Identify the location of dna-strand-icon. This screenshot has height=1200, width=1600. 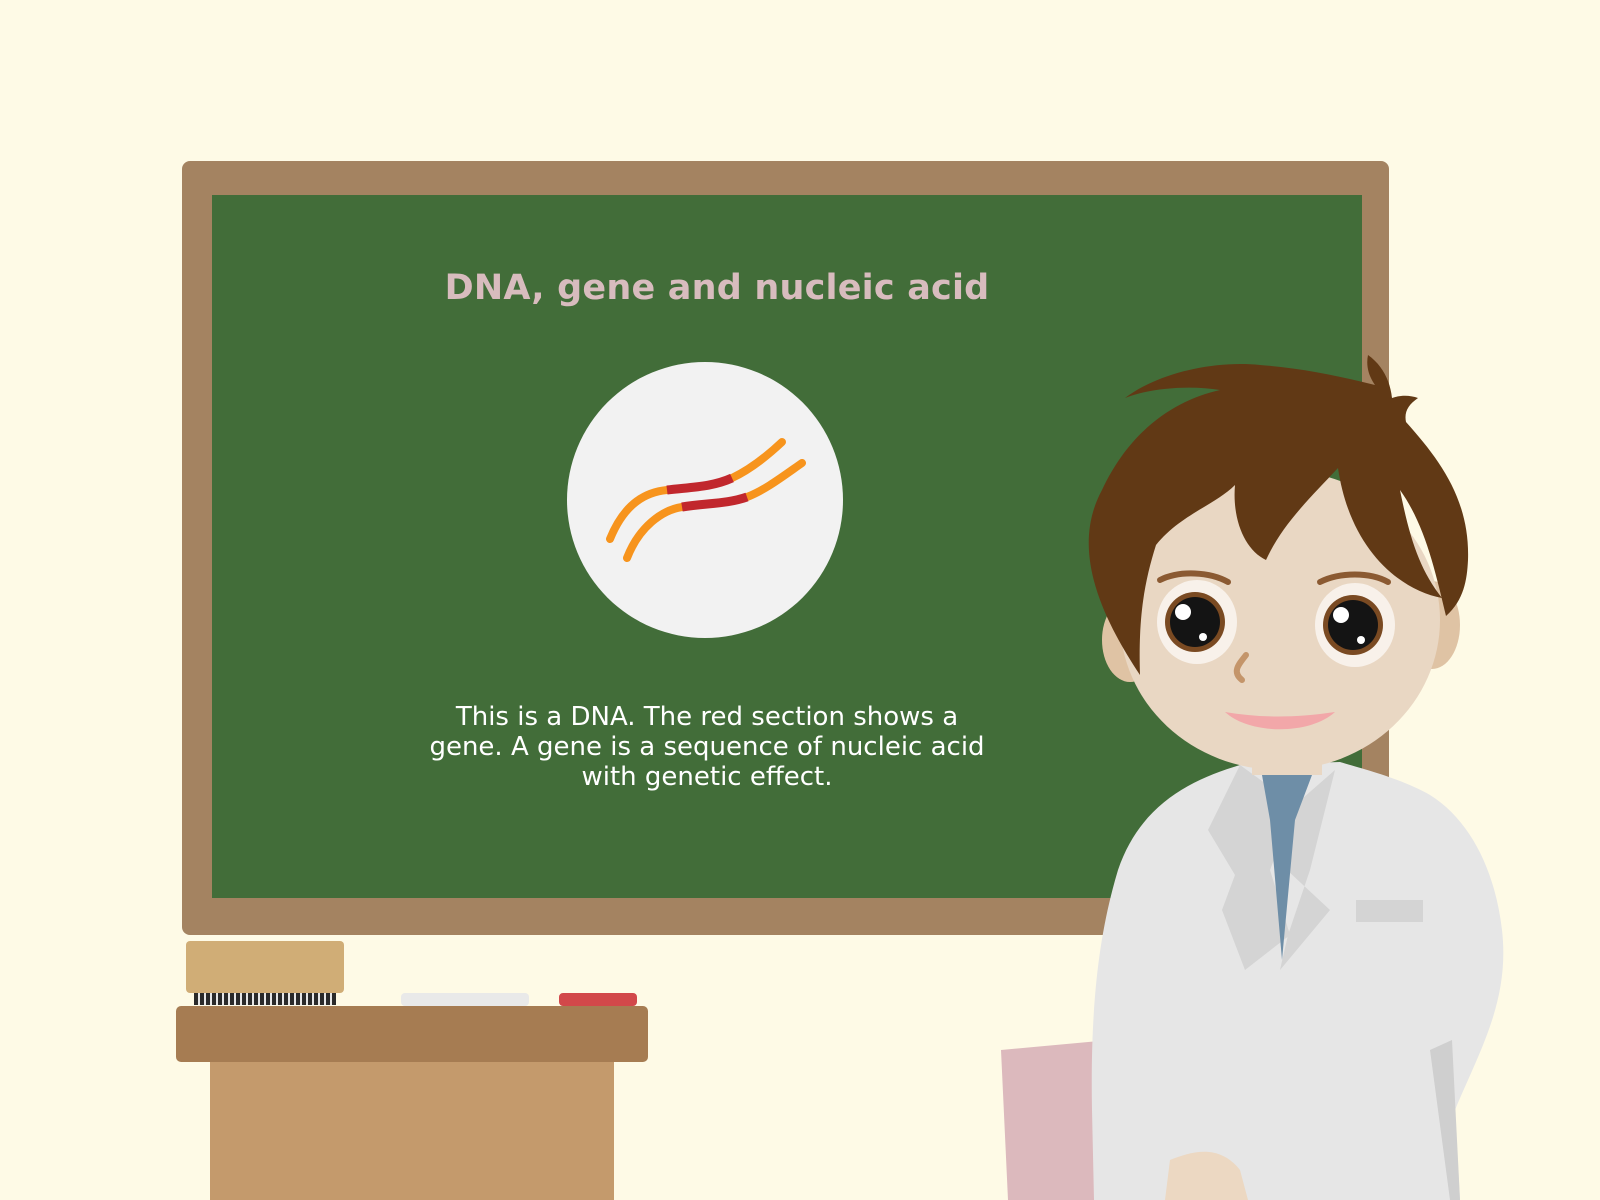
(706, 500).